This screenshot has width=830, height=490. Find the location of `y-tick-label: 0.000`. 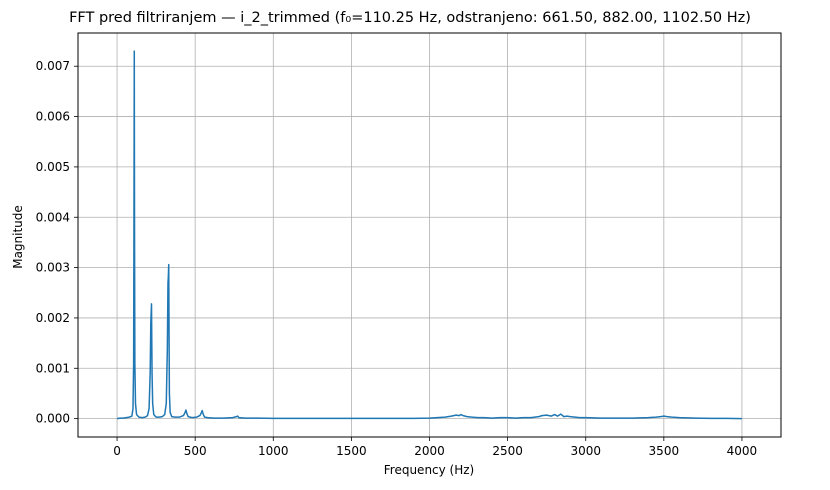

y-tick-label: 0.000 is located at coordinates (53, 419).